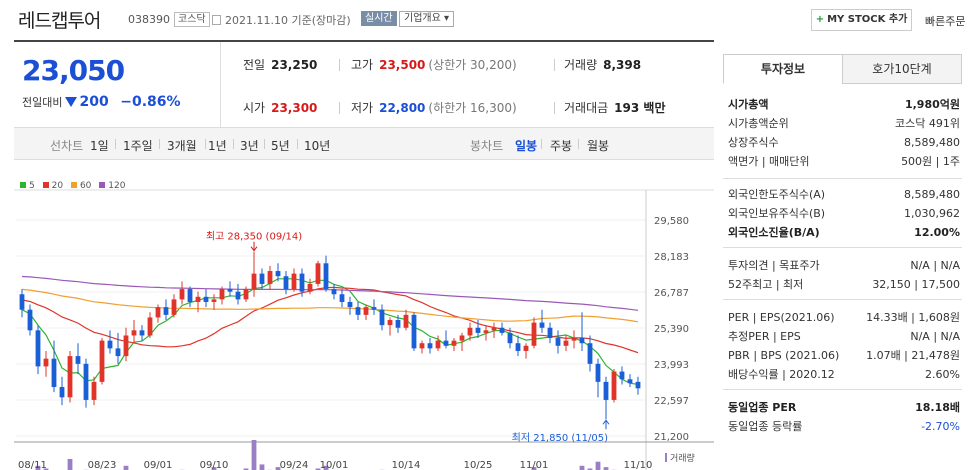 This screenshot has width=978, height=470. I want to click on candle-daily: 일봉, so click(526, 146).